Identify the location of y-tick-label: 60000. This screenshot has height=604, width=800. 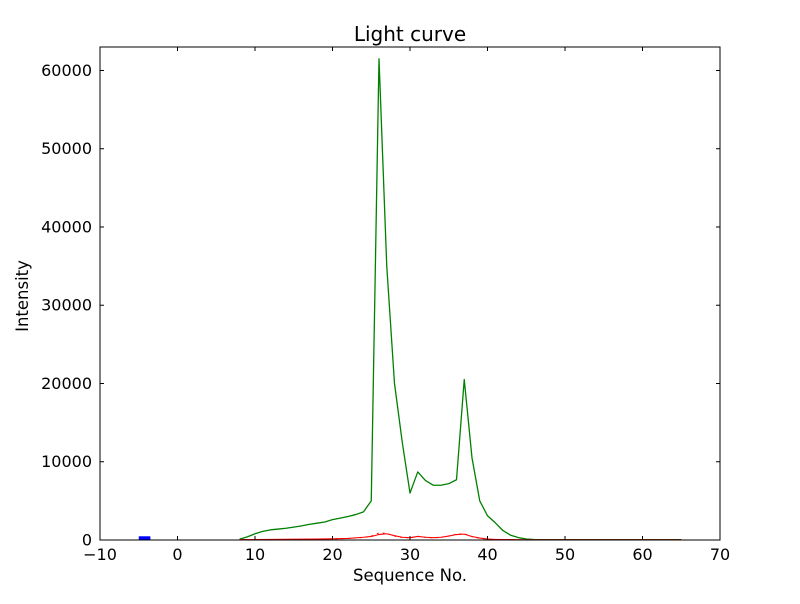
(66, 70).